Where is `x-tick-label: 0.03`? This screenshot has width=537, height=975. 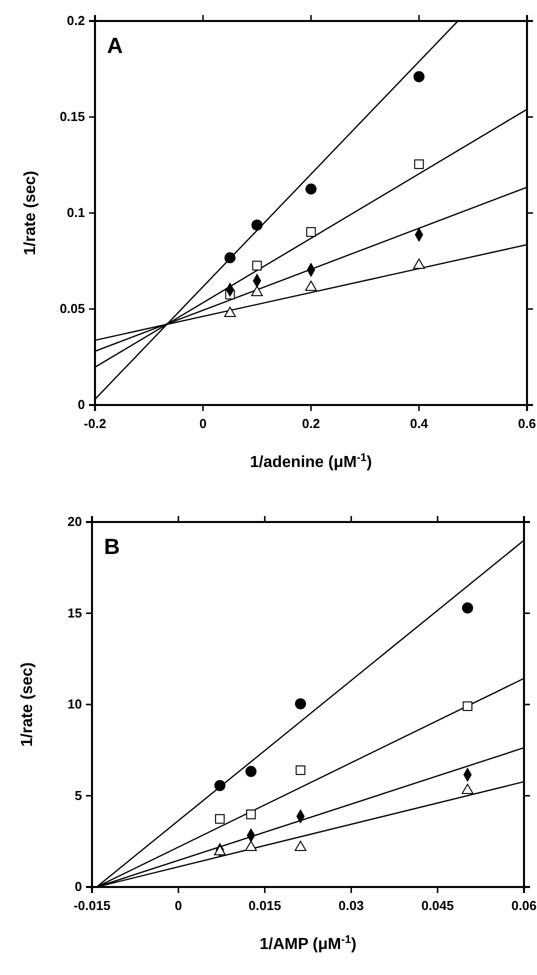
x-tick-label: 0.03 is located at coordinates (351, 906).